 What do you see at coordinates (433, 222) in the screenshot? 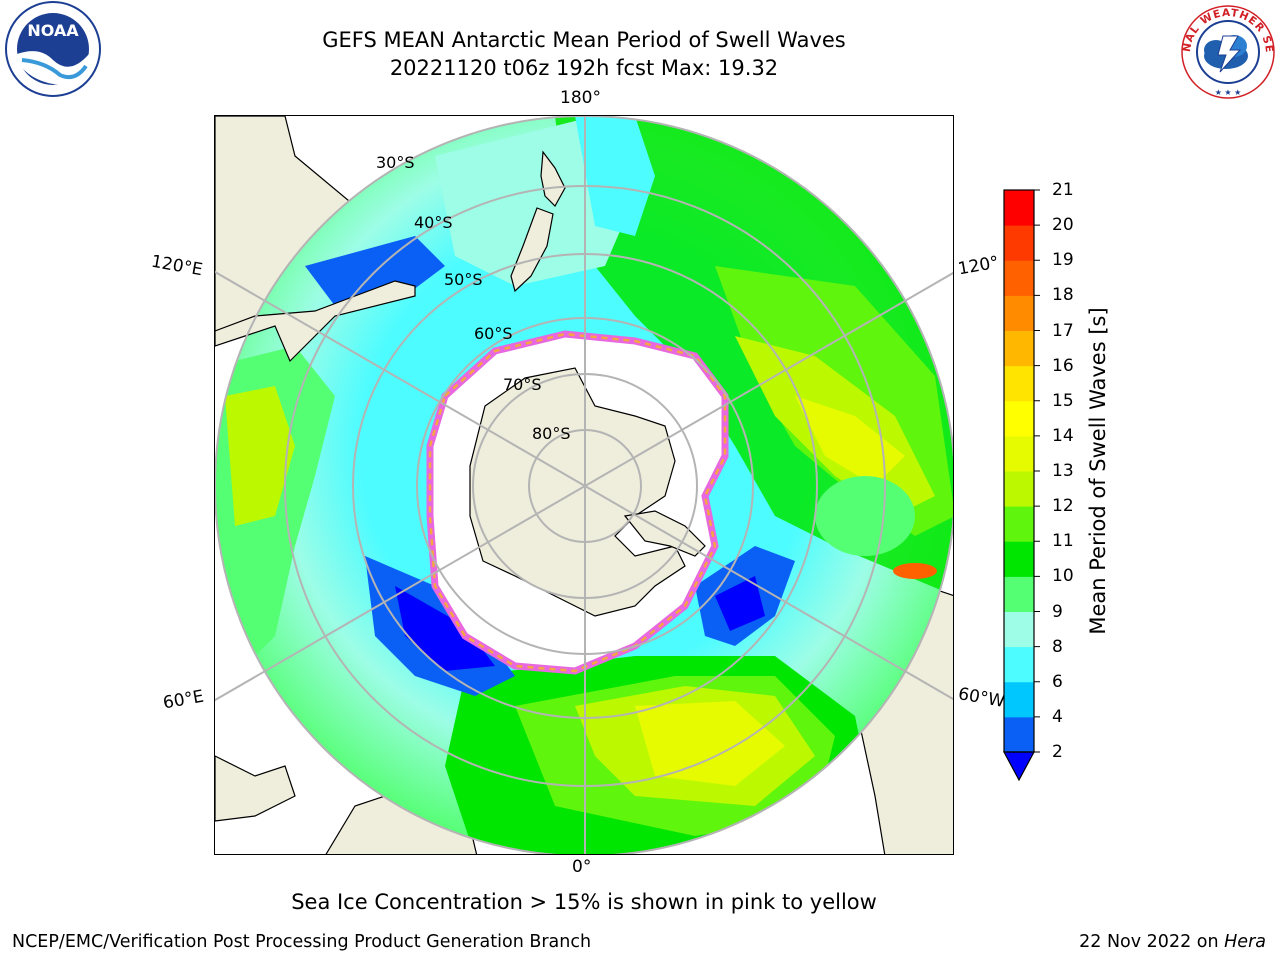
I see `lat-label-40s: 40°S` at bounding box center [433, 222].